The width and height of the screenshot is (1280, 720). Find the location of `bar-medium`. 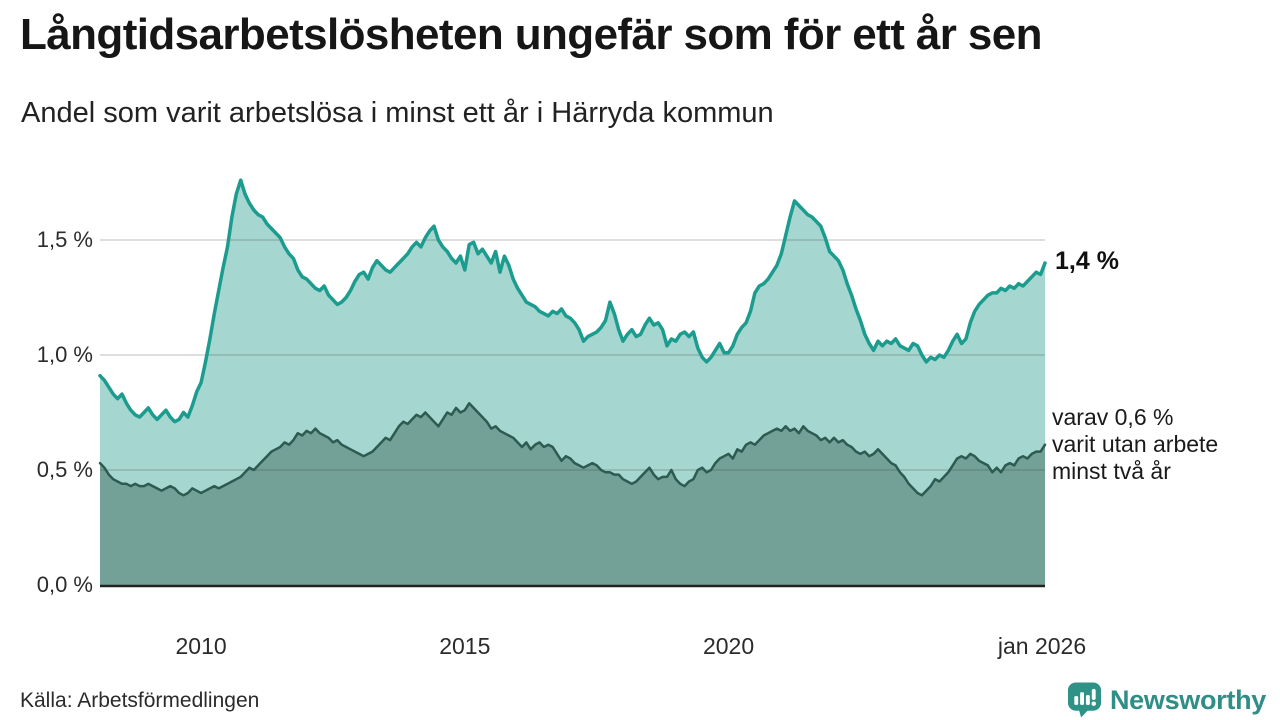

bar-medium is located at coordinates (1087, 700).